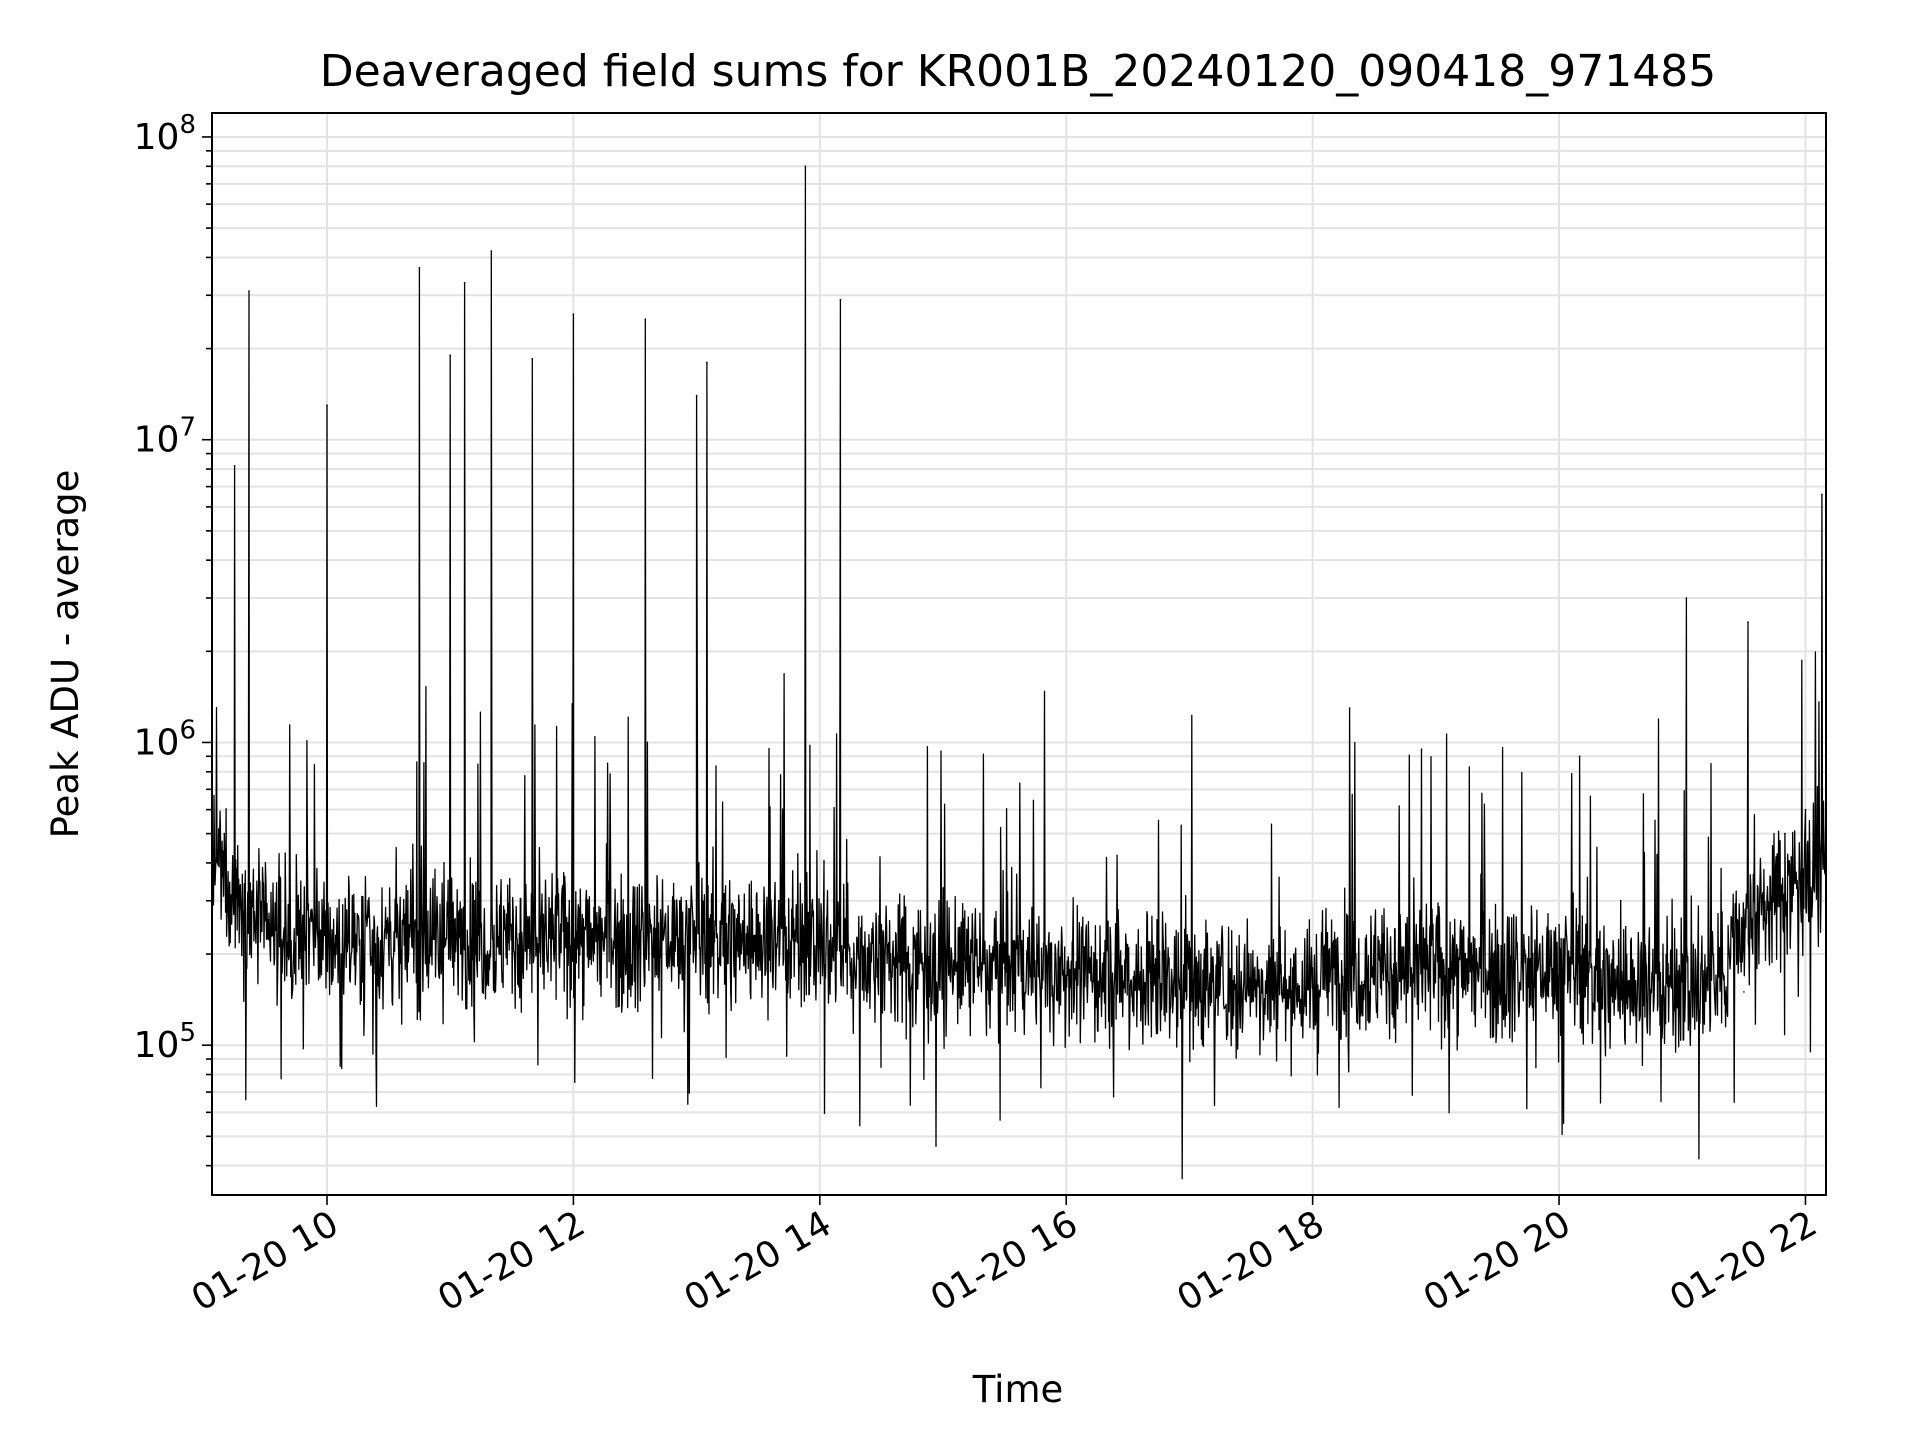 The width and height of the screenshot is (1920, 1440). Describe the element at coordinates (1018, 1389) in the screenshot. I see `x-axis-label: Time` at that location.